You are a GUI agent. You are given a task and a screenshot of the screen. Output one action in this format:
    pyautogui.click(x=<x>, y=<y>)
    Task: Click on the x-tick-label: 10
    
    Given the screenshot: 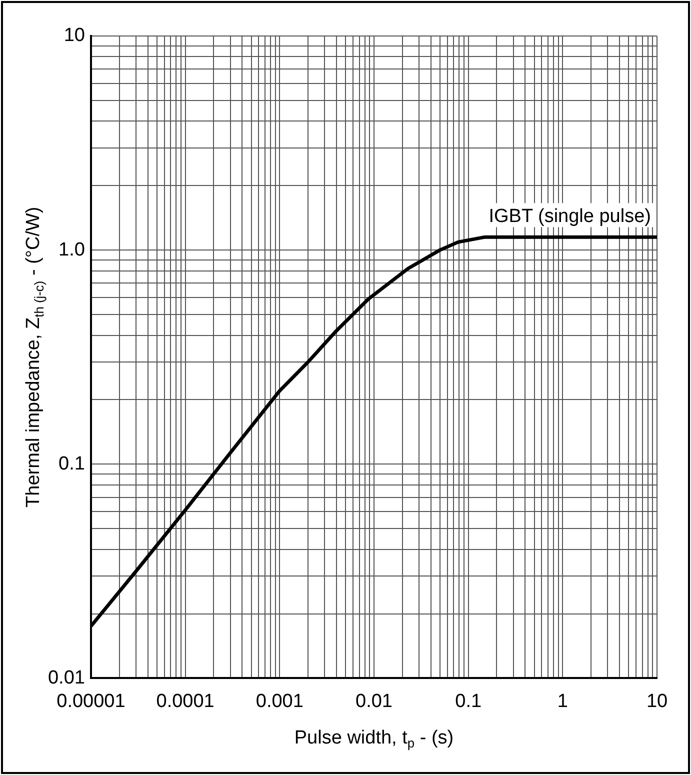 What is the action you would take?
    pyautogui.click(x=657, y=701)
    